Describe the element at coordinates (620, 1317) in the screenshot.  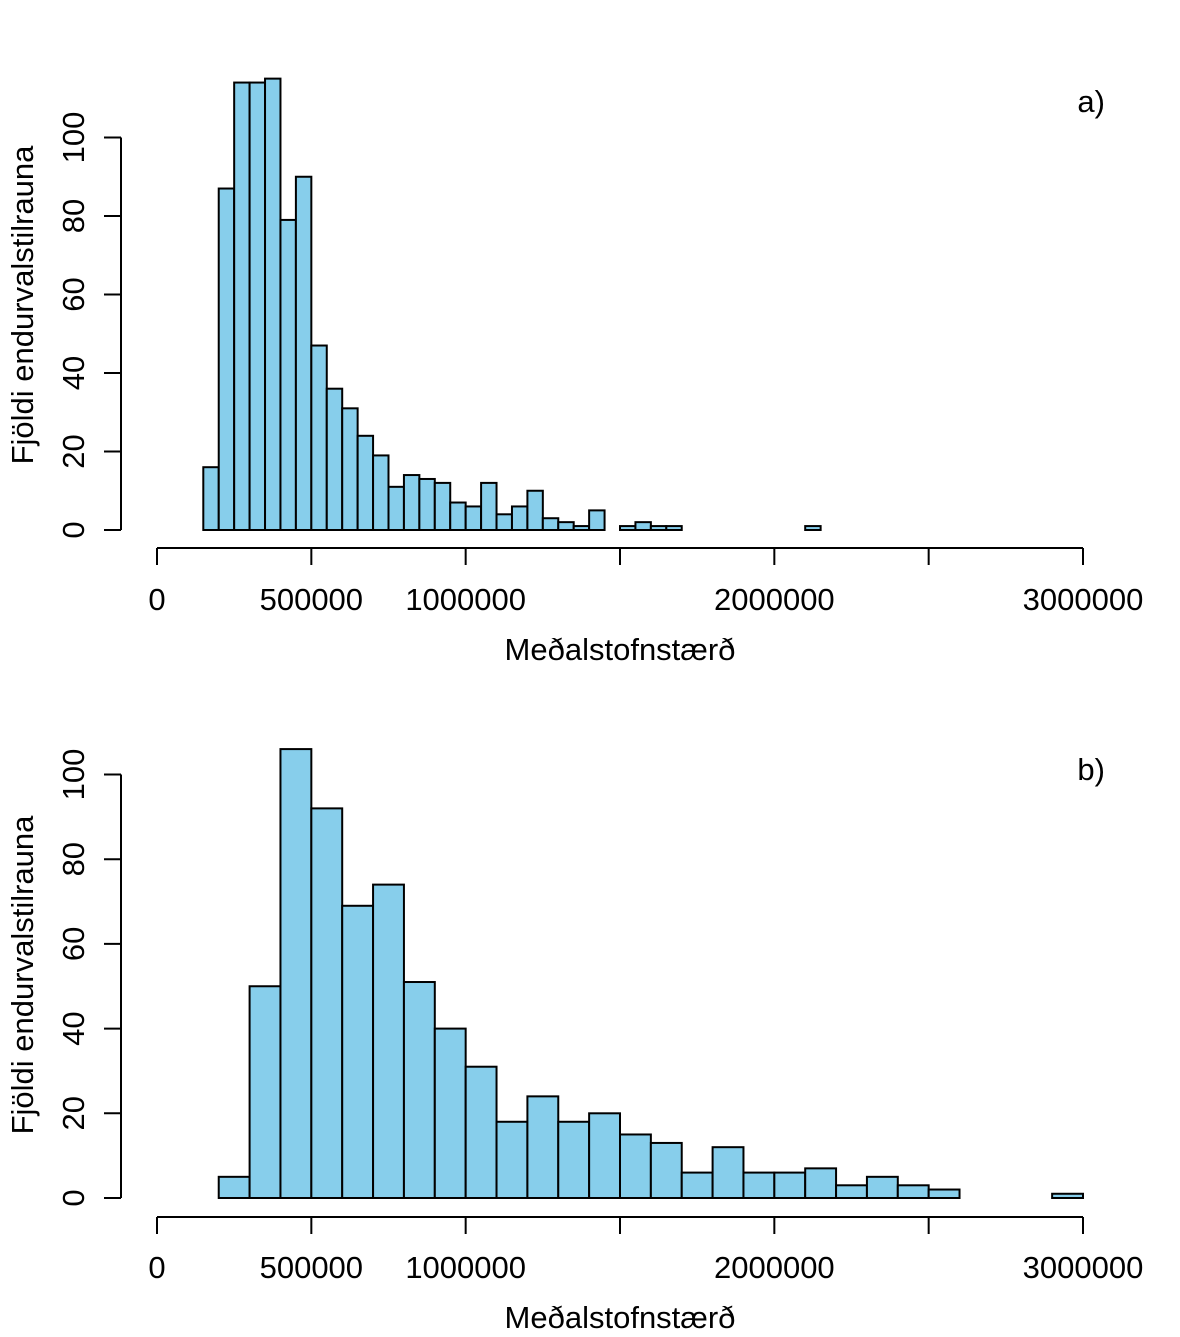
I see `x-axis-title-b: Meðalstofnstærð` at that location.